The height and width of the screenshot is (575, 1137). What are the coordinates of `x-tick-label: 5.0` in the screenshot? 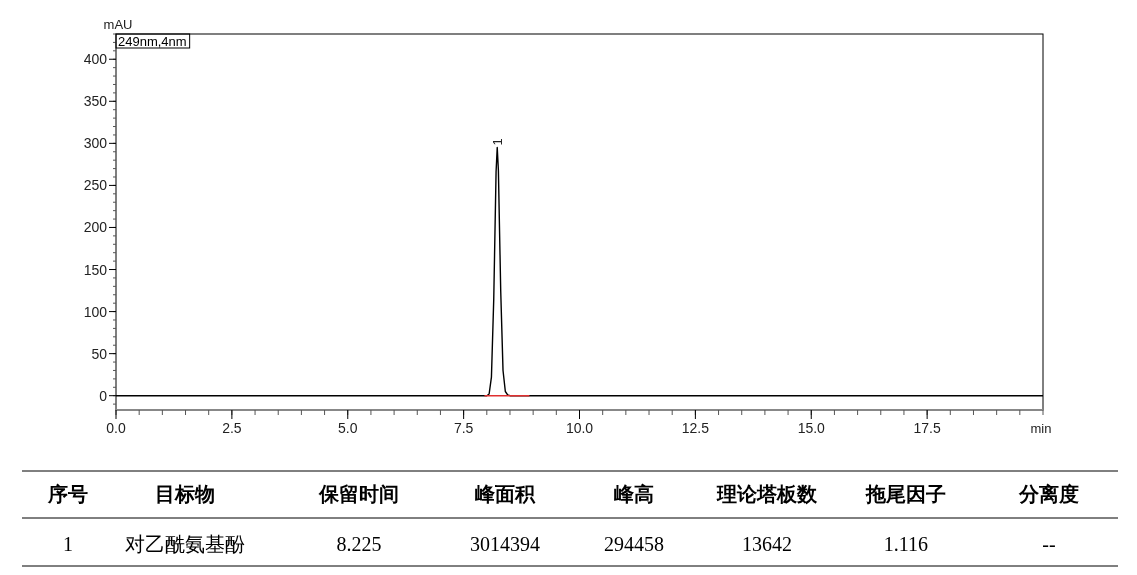 It's located at (348, 428).